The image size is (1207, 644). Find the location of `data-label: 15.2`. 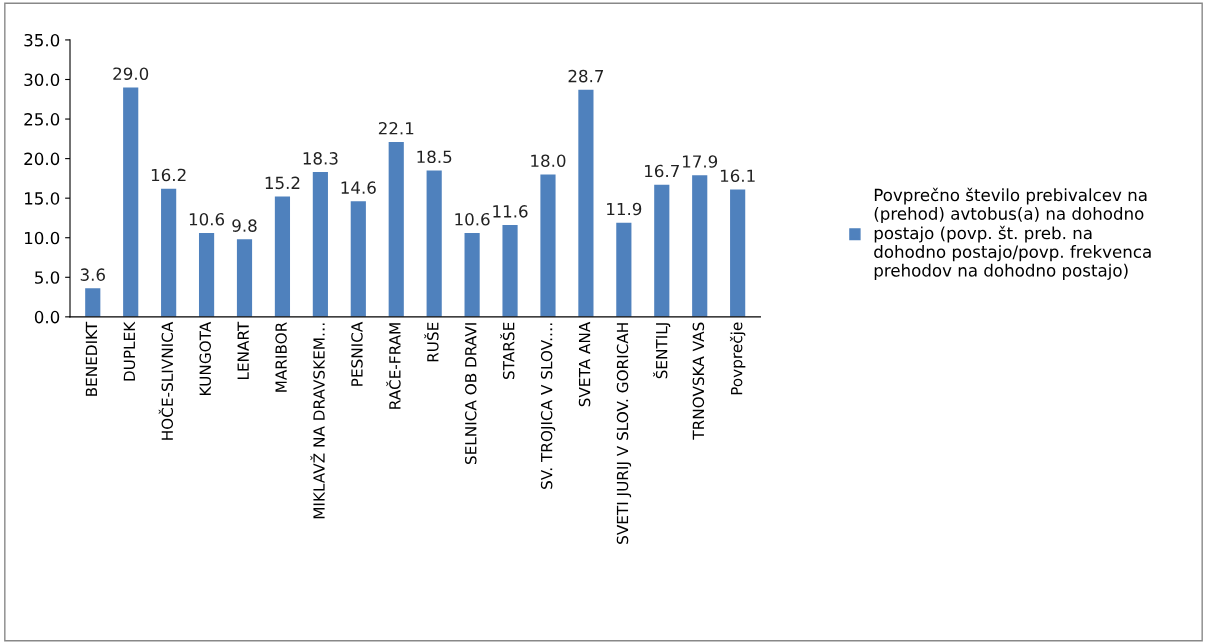

data-label: 15.2 is located at coordinates (282, 183).